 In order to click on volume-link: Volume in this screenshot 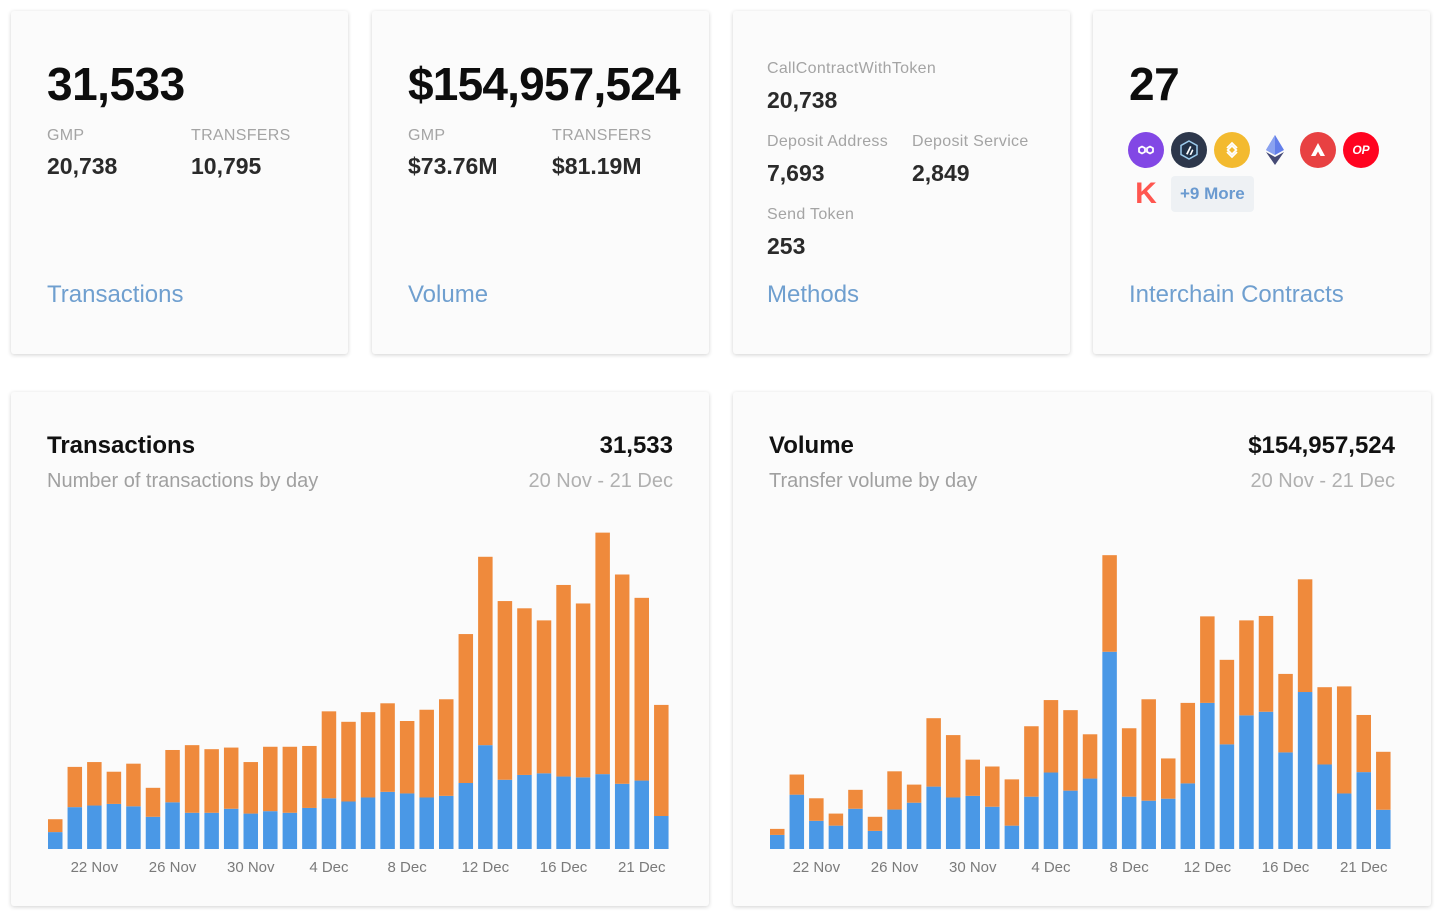, I will do `click(448, 294)`.